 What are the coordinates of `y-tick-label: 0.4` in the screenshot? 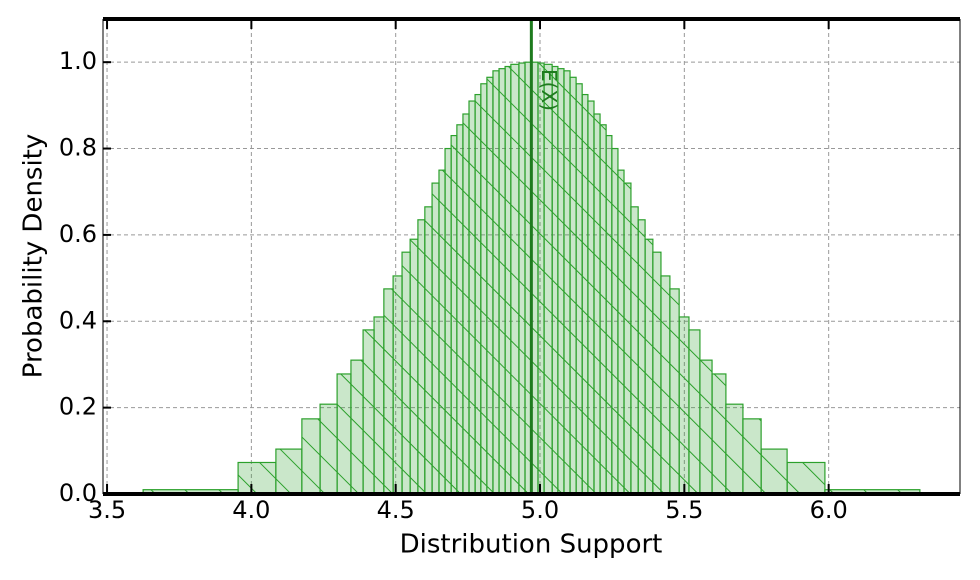 It's located at (78, 320).